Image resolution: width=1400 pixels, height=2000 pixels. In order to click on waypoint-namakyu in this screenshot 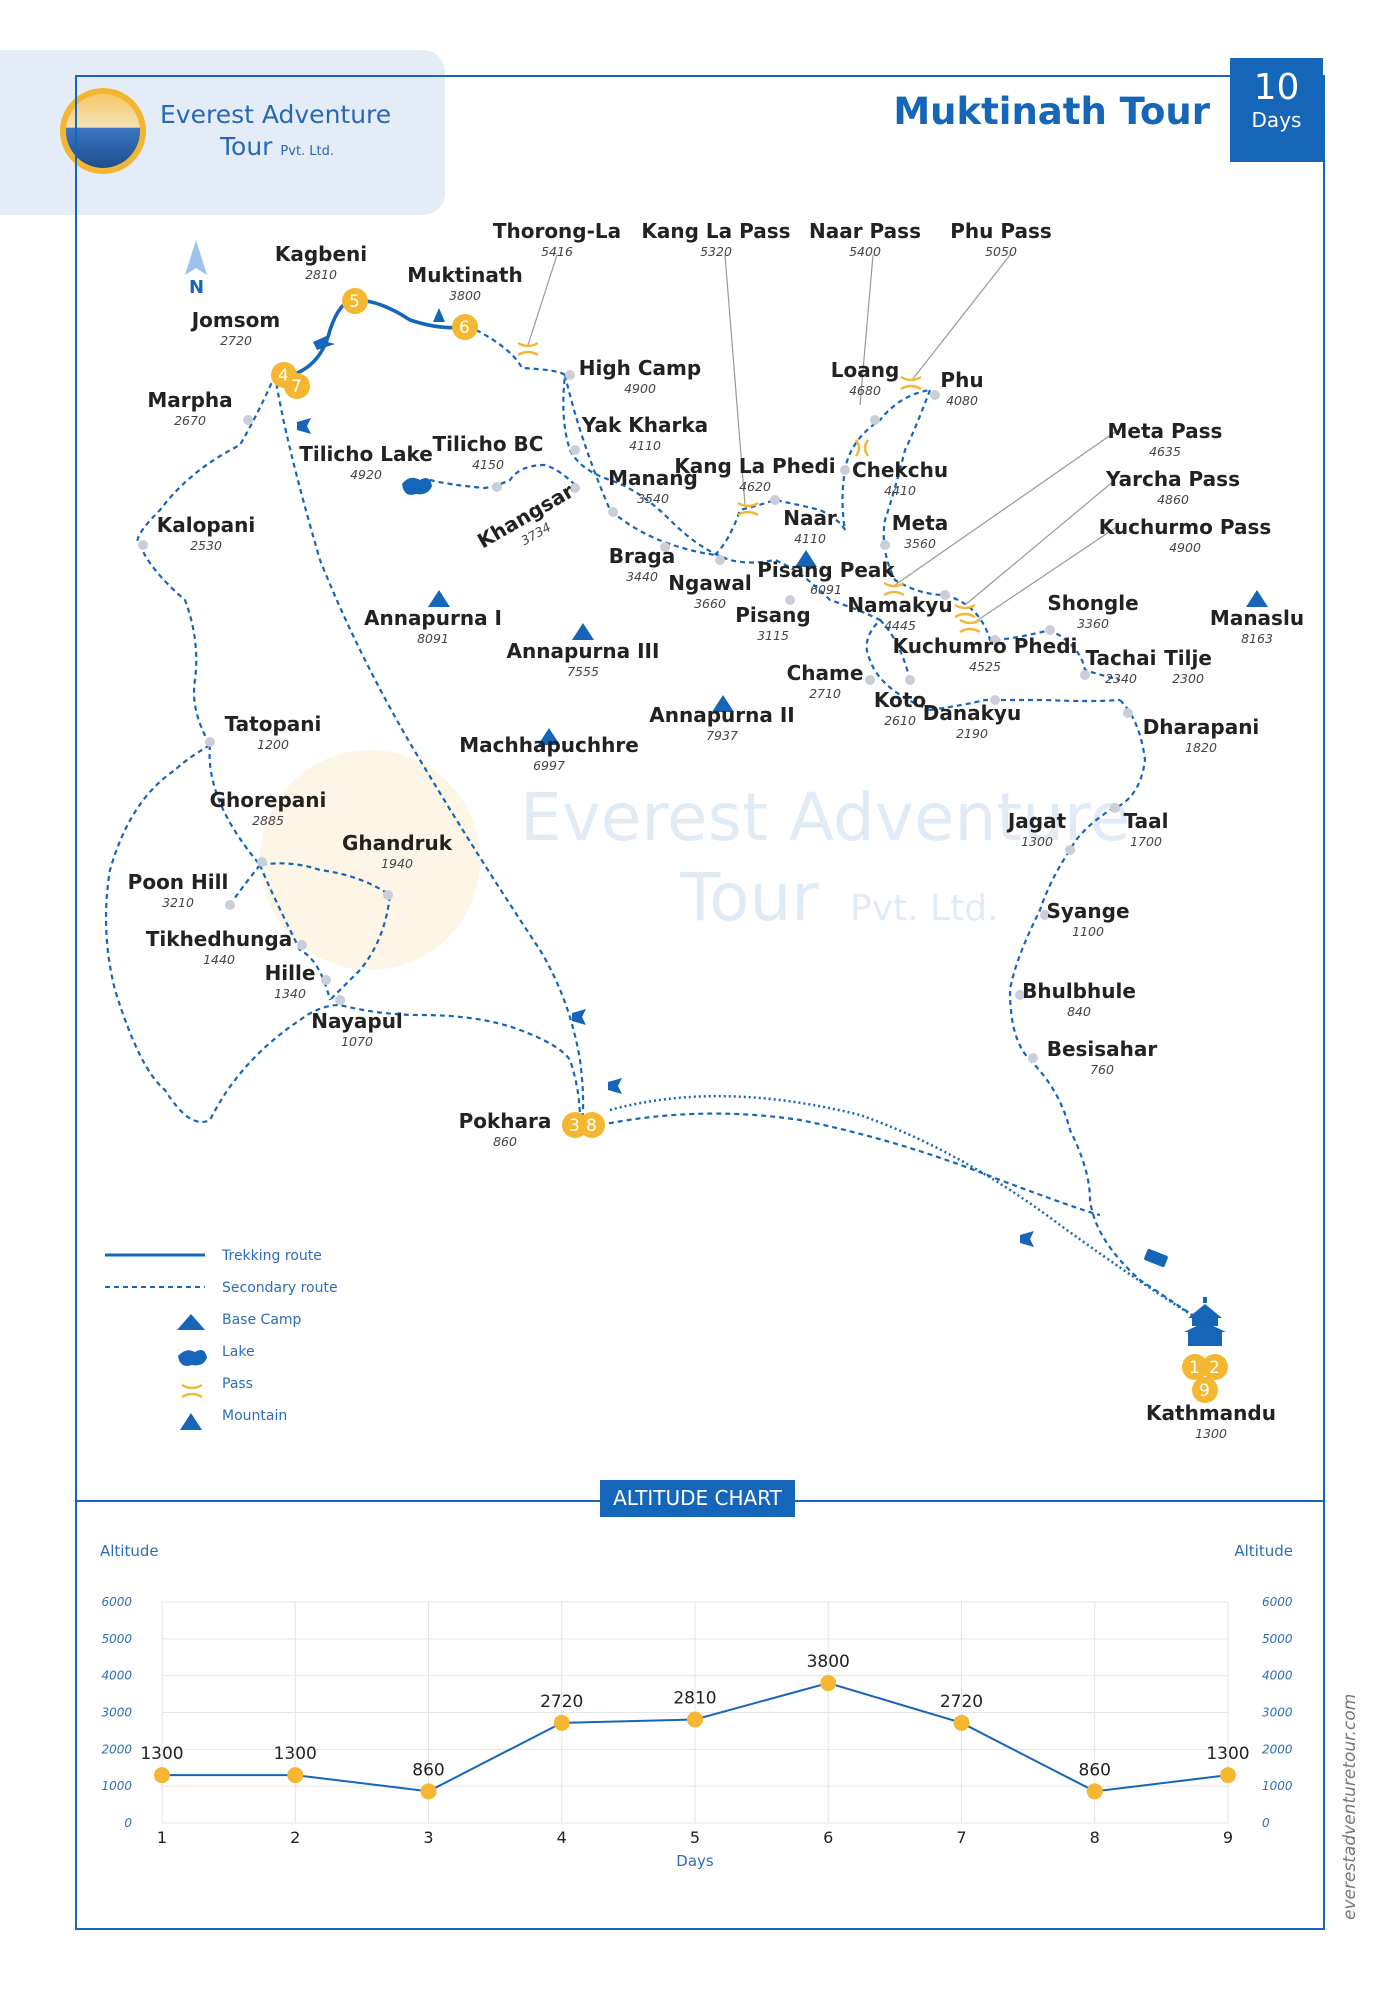, I will do `click(995, 640)`.